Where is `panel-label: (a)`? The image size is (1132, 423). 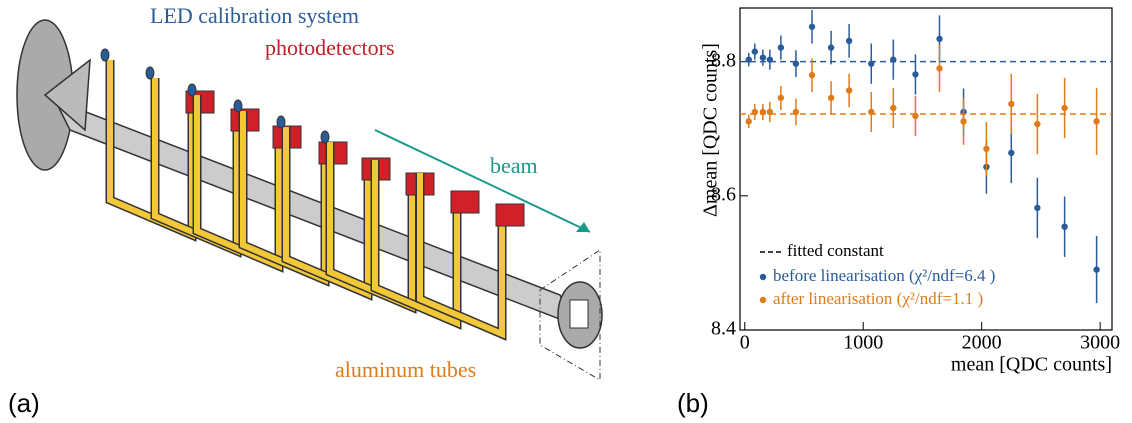 panel-label: (a) is located at coordinates (24, 403).